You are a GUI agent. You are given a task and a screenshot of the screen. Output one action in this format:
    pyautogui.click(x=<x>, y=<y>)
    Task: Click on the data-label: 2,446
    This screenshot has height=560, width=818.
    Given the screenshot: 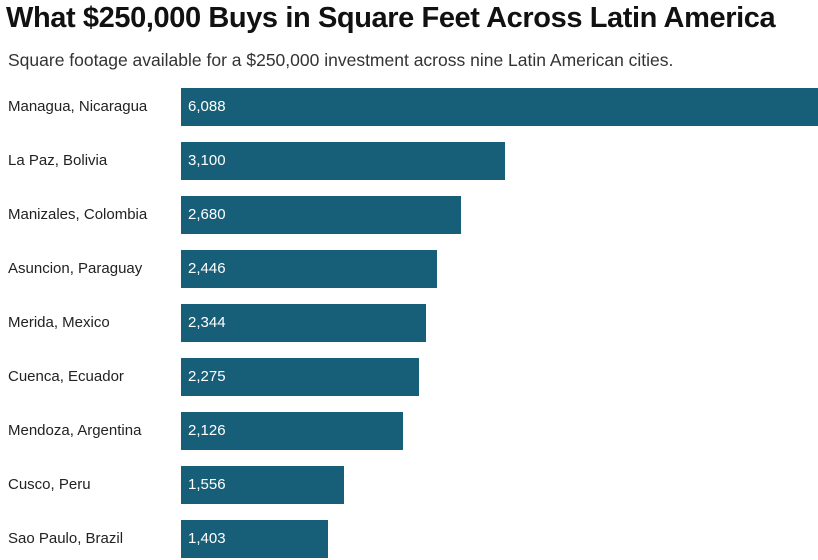 What is the action you would take?
    pyautogui.click(x=207, y=268)
    